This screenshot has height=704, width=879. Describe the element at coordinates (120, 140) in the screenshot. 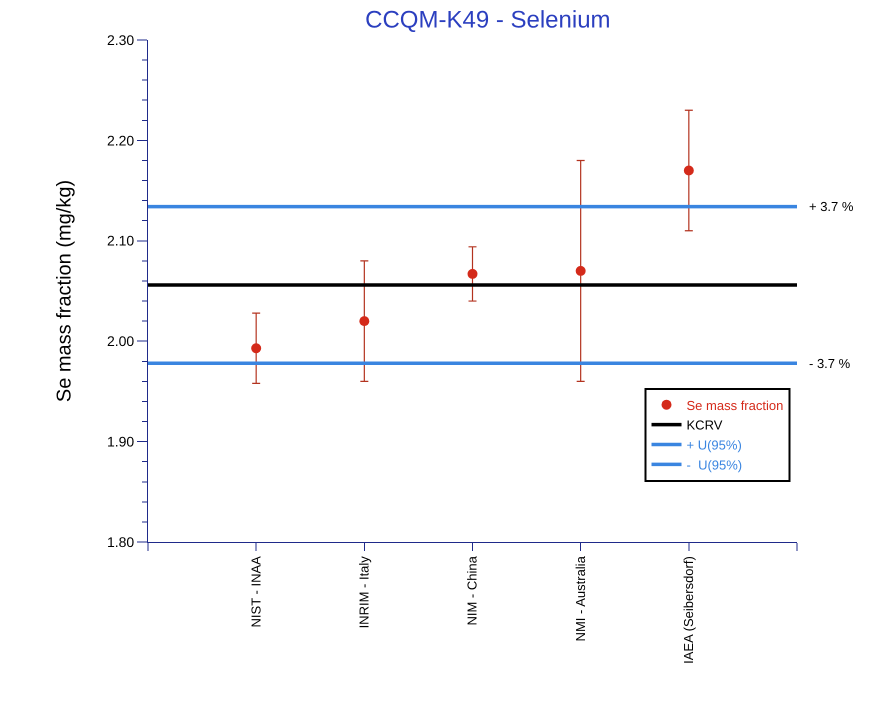

I see `y-tick-label: 2.20` at that location.